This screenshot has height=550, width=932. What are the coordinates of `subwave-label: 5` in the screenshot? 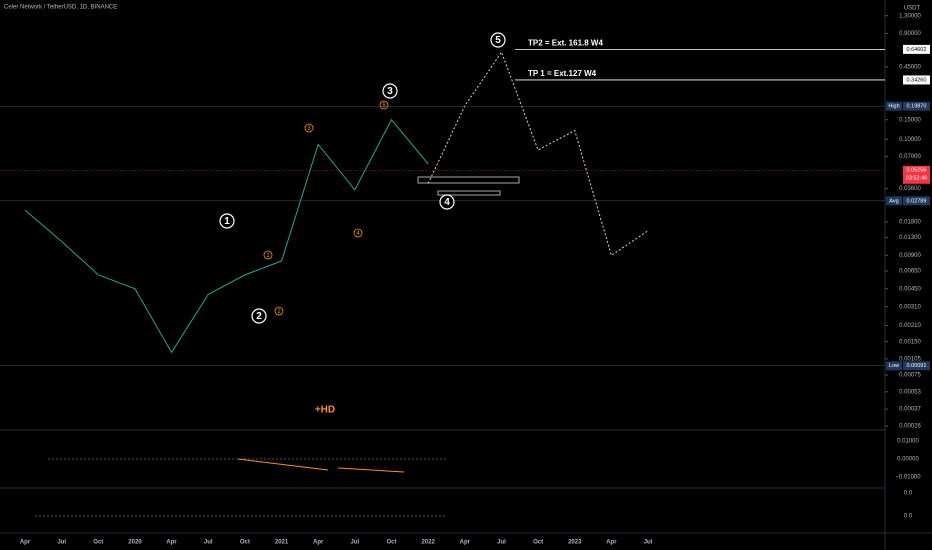 It's located at (384, 106).